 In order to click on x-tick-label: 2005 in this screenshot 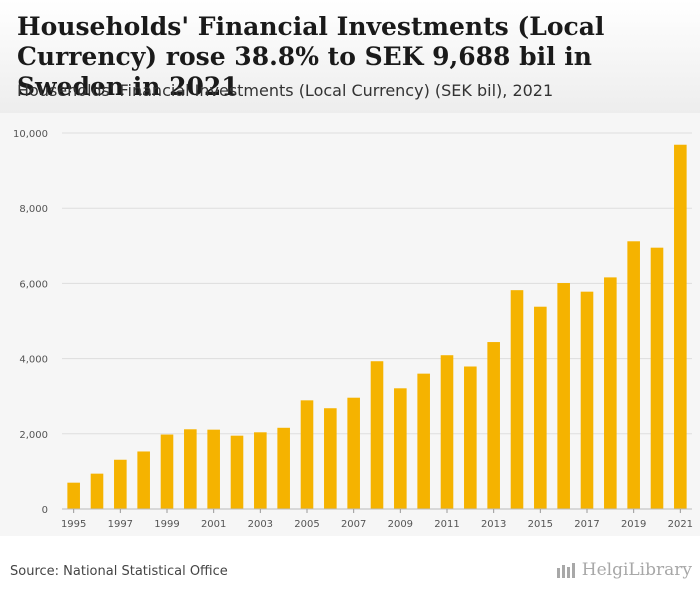, I will do `click(306, 524)`.